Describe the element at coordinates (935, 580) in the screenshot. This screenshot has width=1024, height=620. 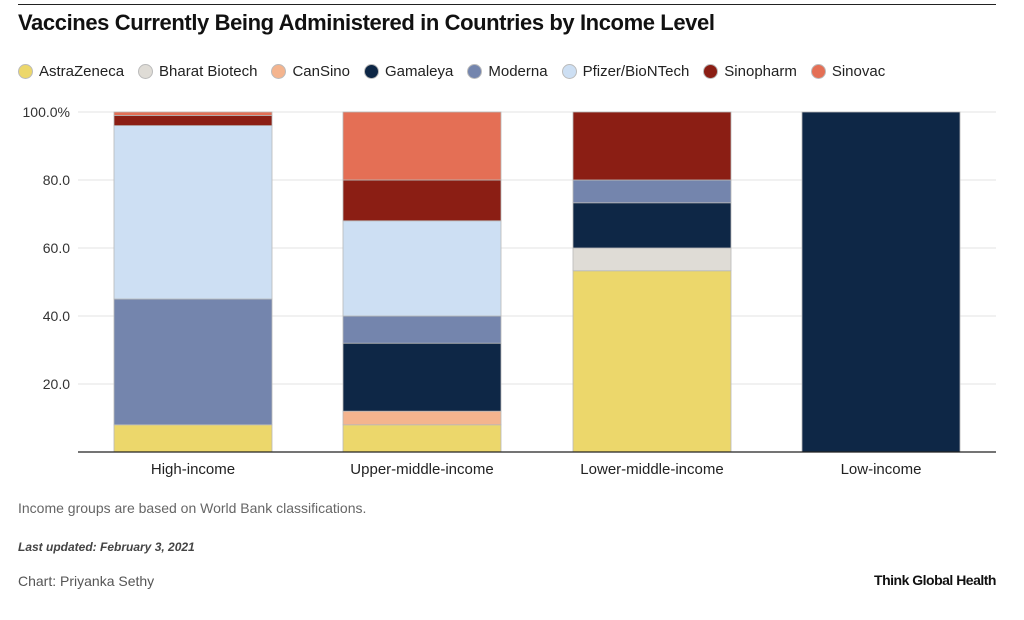
I see `brand-logo: Think Global Health` at that location.